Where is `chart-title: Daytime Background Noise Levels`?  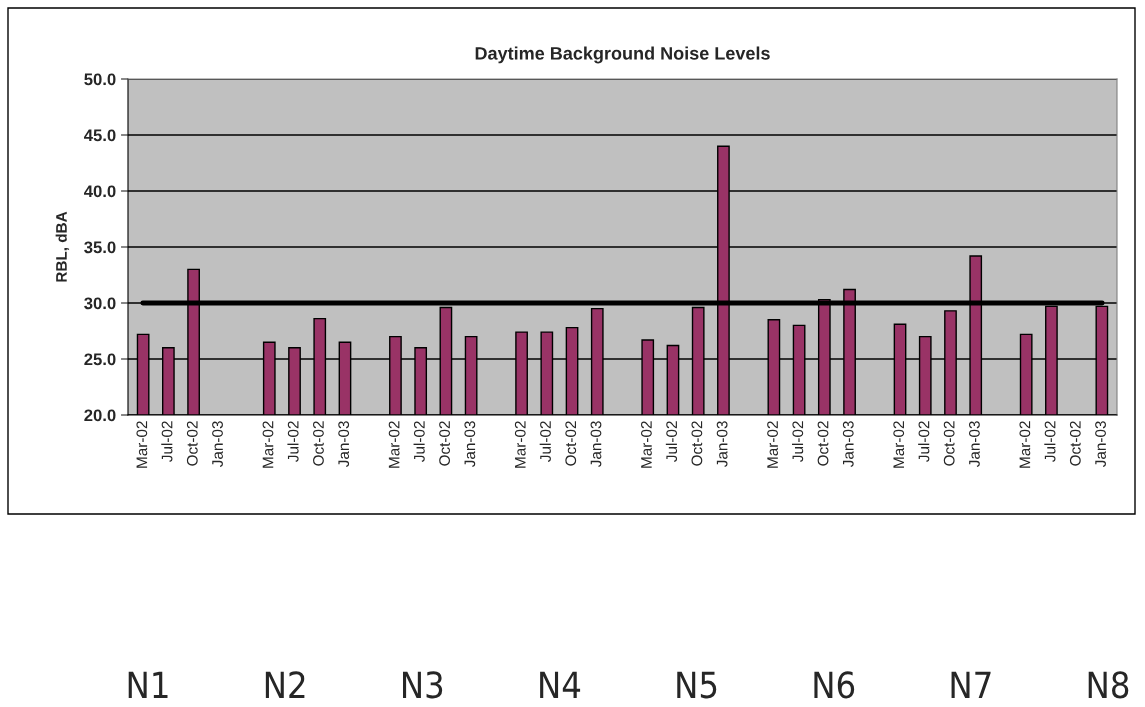 chart-title: Daytime Background Noise Levels is located at coordinates (622, 55).